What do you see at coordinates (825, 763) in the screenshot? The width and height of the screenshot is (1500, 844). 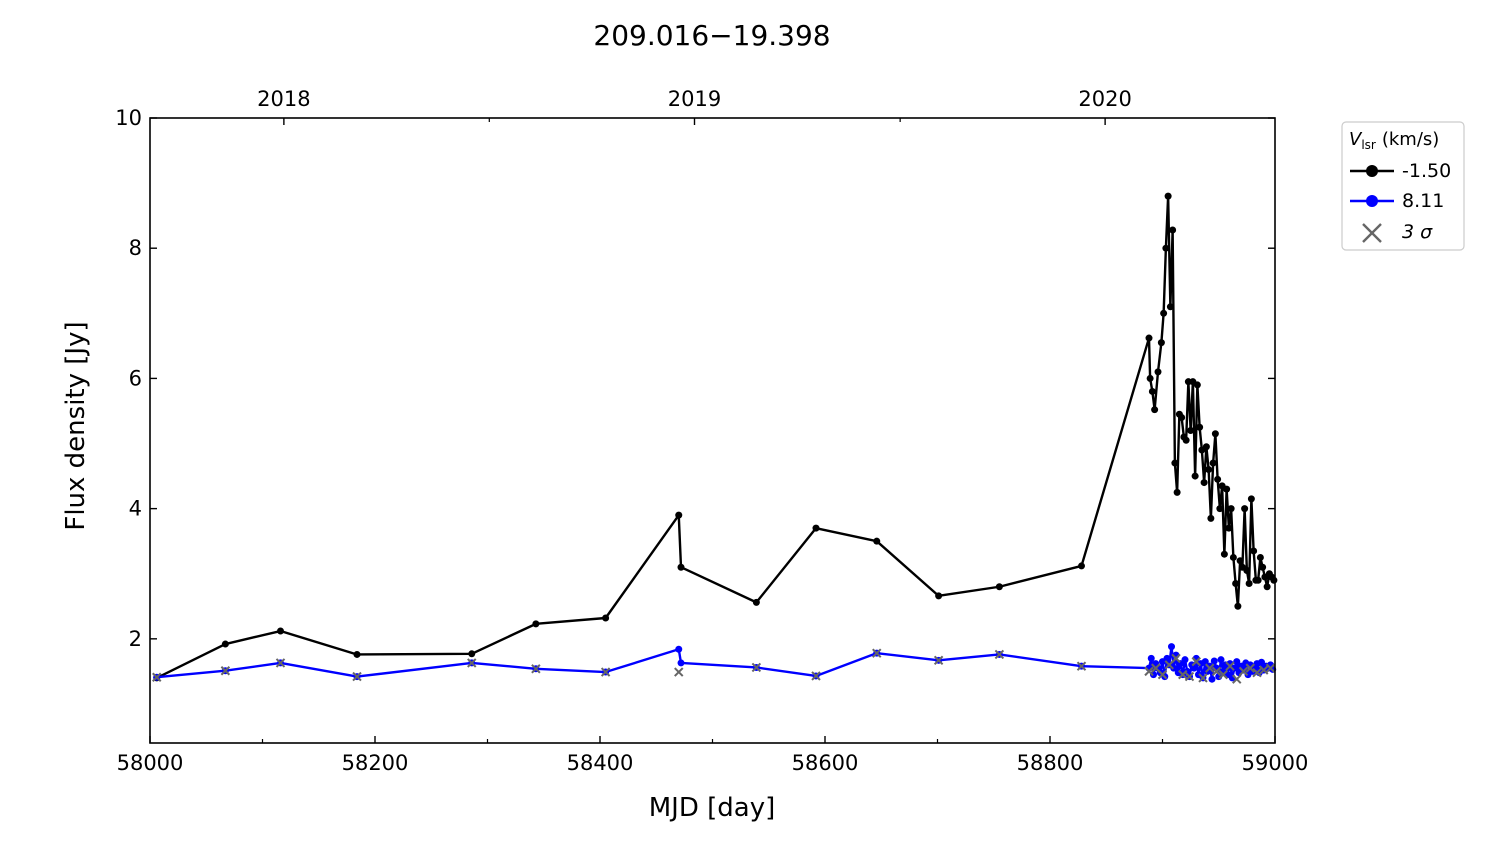 I see `x-tick-label: 58600` at bounding box center [825, 763].